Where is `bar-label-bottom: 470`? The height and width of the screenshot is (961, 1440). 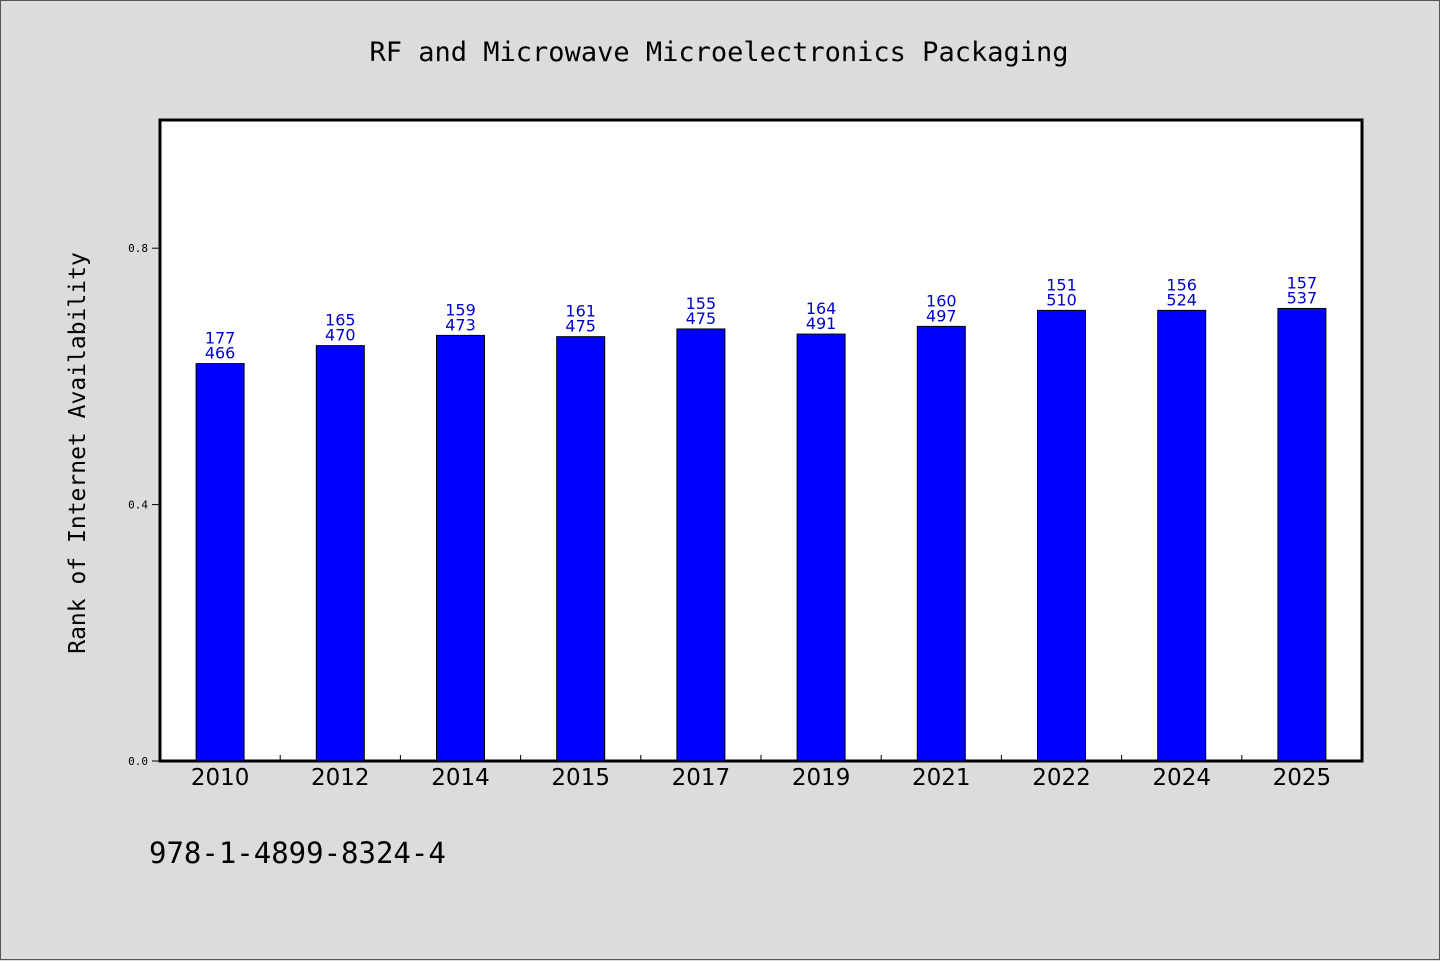 bar-label-bottom: 470 is located at coordinates (340, 335).